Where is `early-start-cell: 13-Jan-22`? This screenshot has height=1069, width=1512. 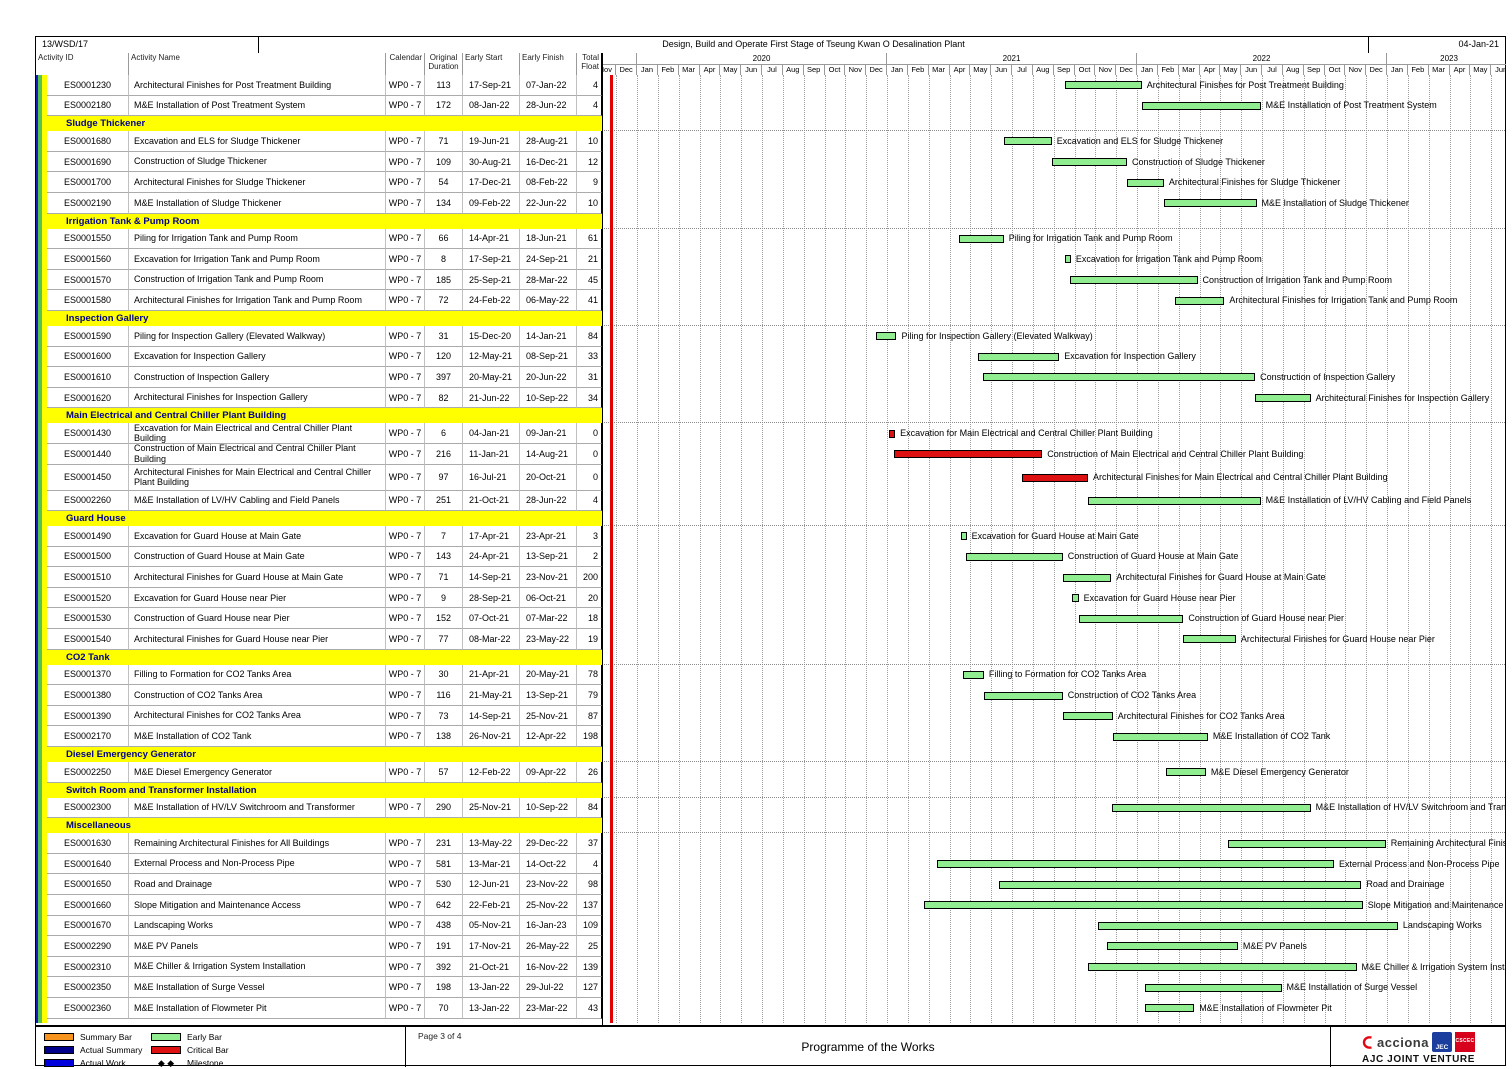
early-start-cell: 13-Jan-22 is located at coordinates (491, 987).